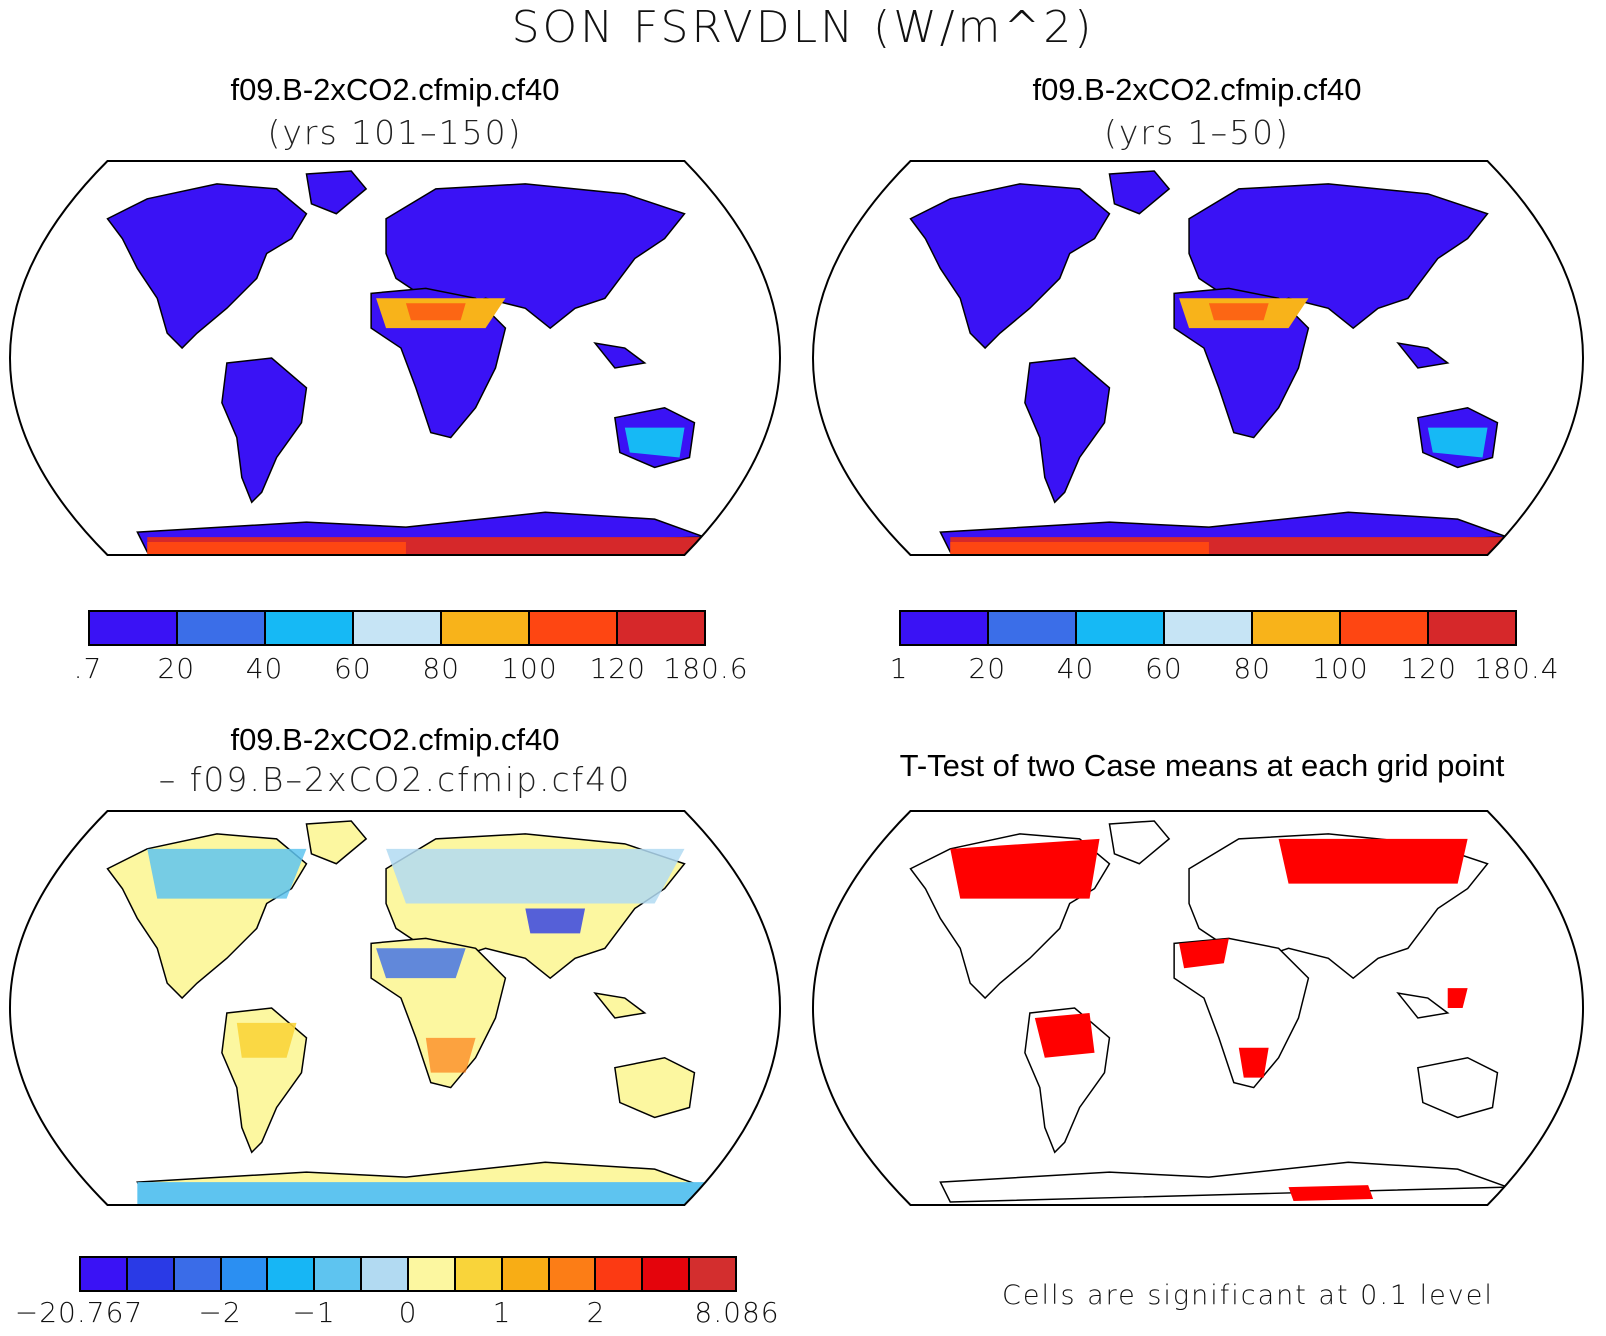 The image size is (1606, 1336). What do you see at coordinates (737, 1312) in the screenshot?
I see `colorbar-tick-label: 8.086` at bounding box center [737, 1312].